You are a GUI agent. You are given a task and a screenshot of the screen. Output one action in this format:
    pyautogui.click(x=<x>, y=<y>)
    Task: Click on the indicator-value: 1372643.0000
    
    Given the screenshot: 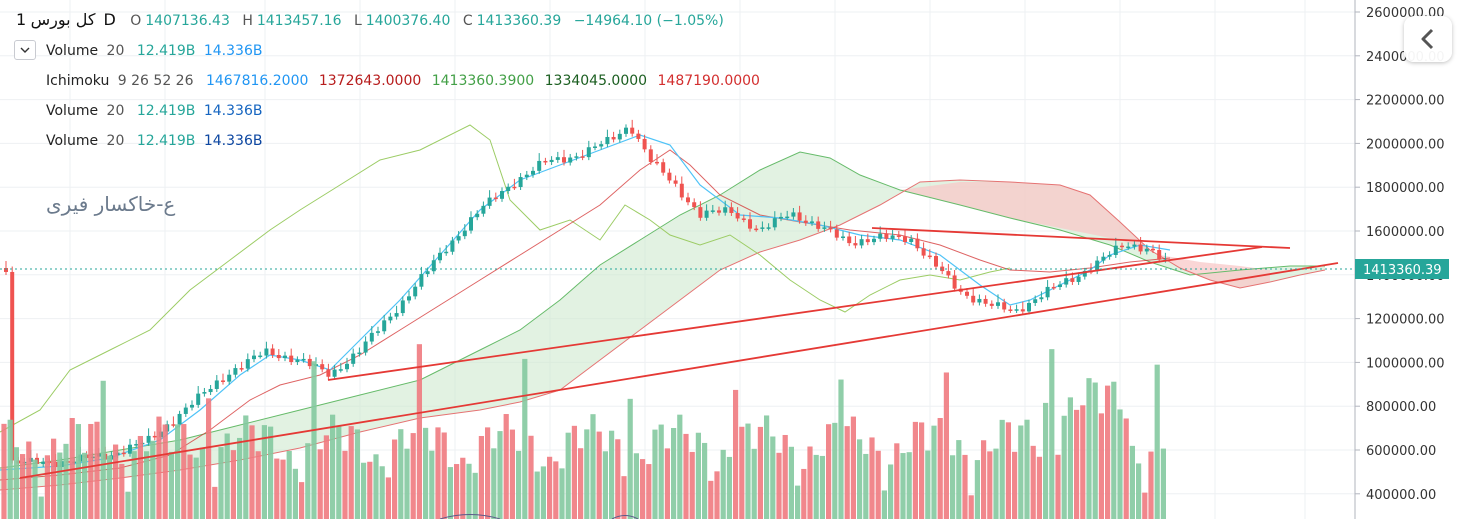 What is the action you would take?
    pyautogui.click(x=370, y=81)
    